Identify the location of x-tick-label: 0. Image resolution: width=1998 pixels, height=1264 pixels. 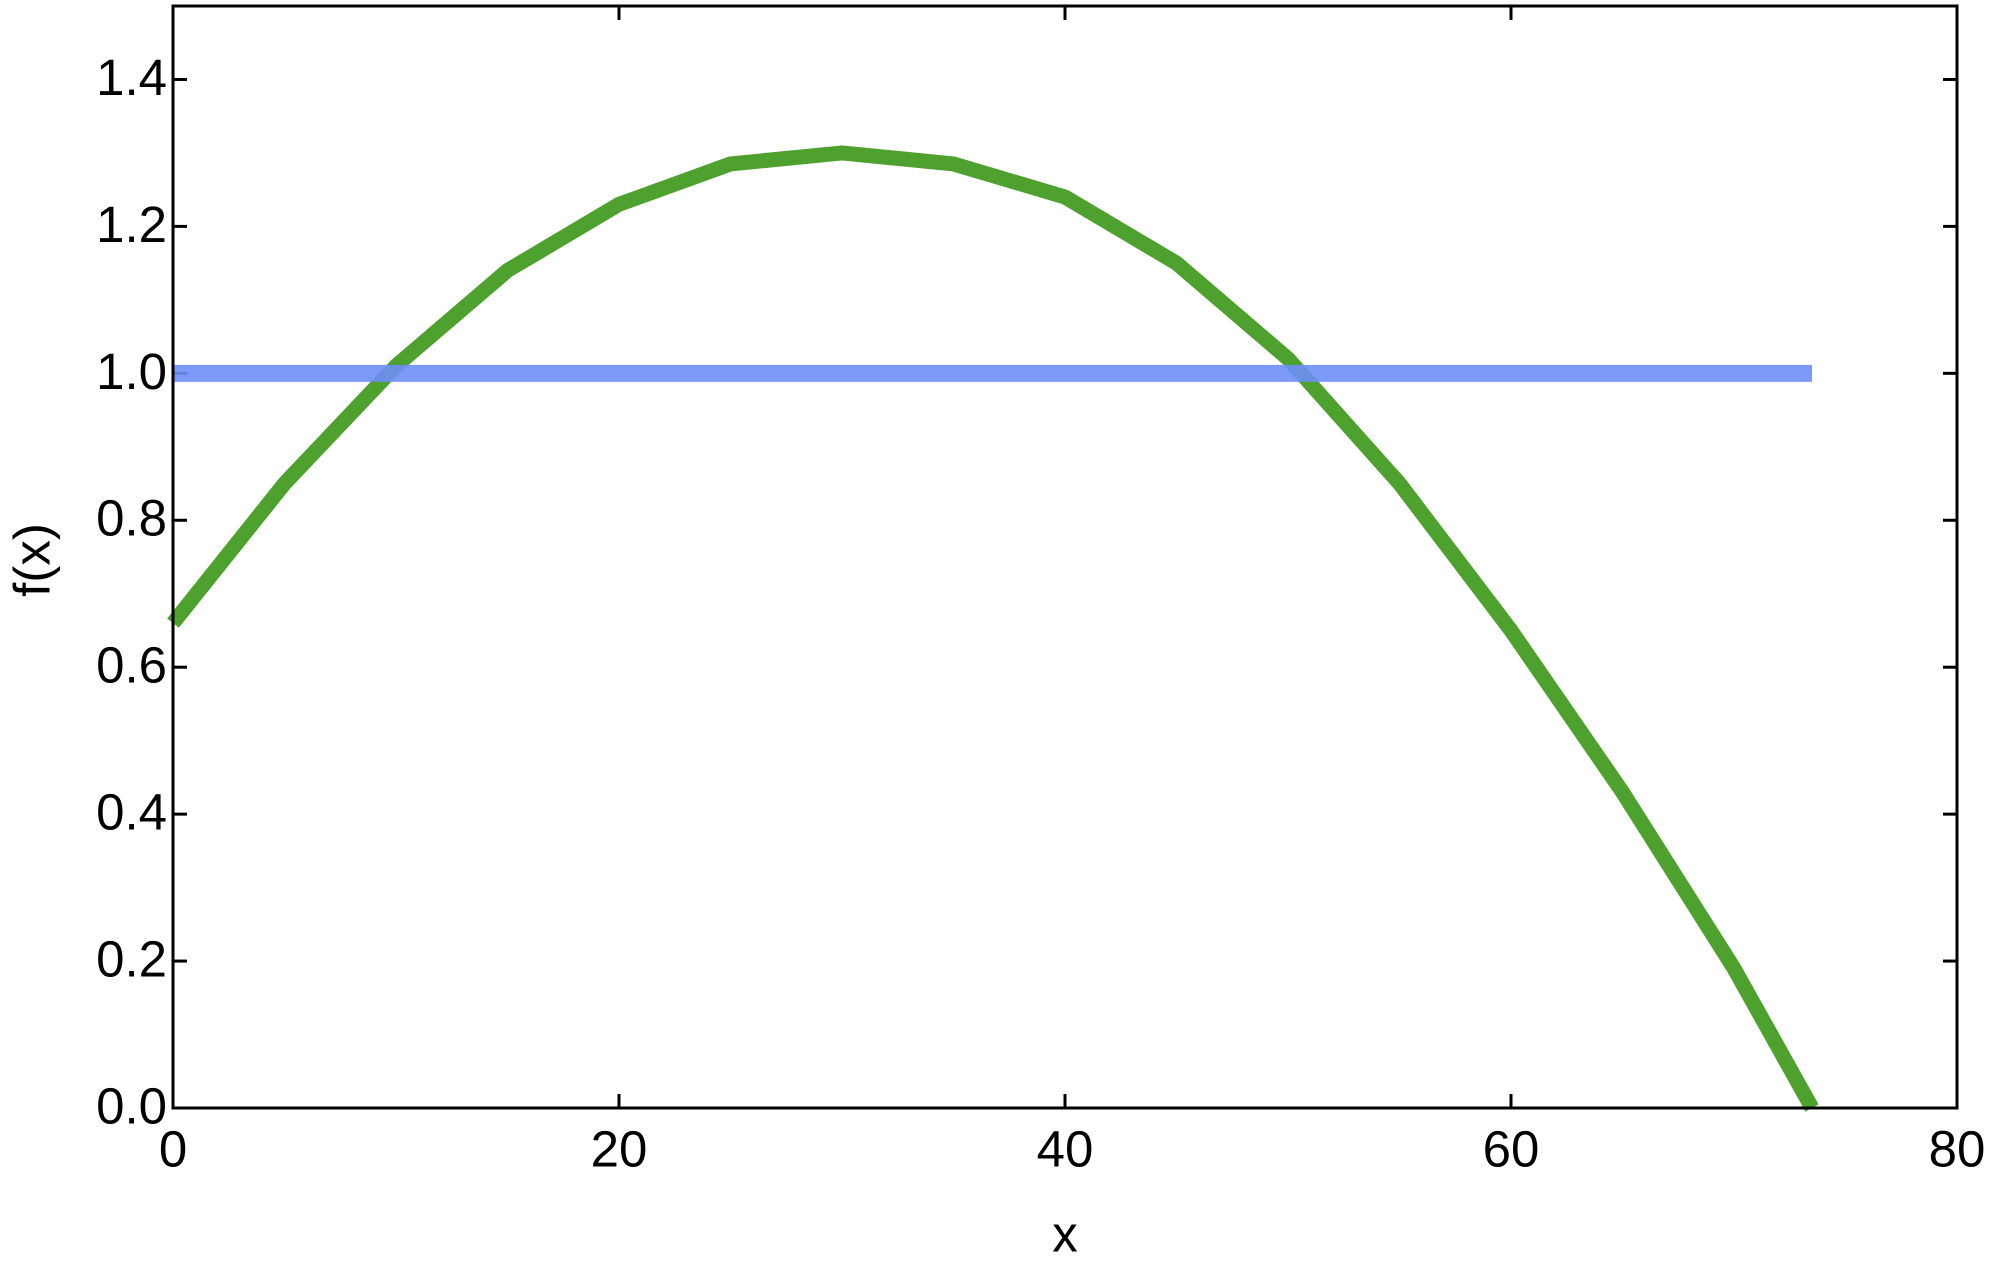
(173, 1148).